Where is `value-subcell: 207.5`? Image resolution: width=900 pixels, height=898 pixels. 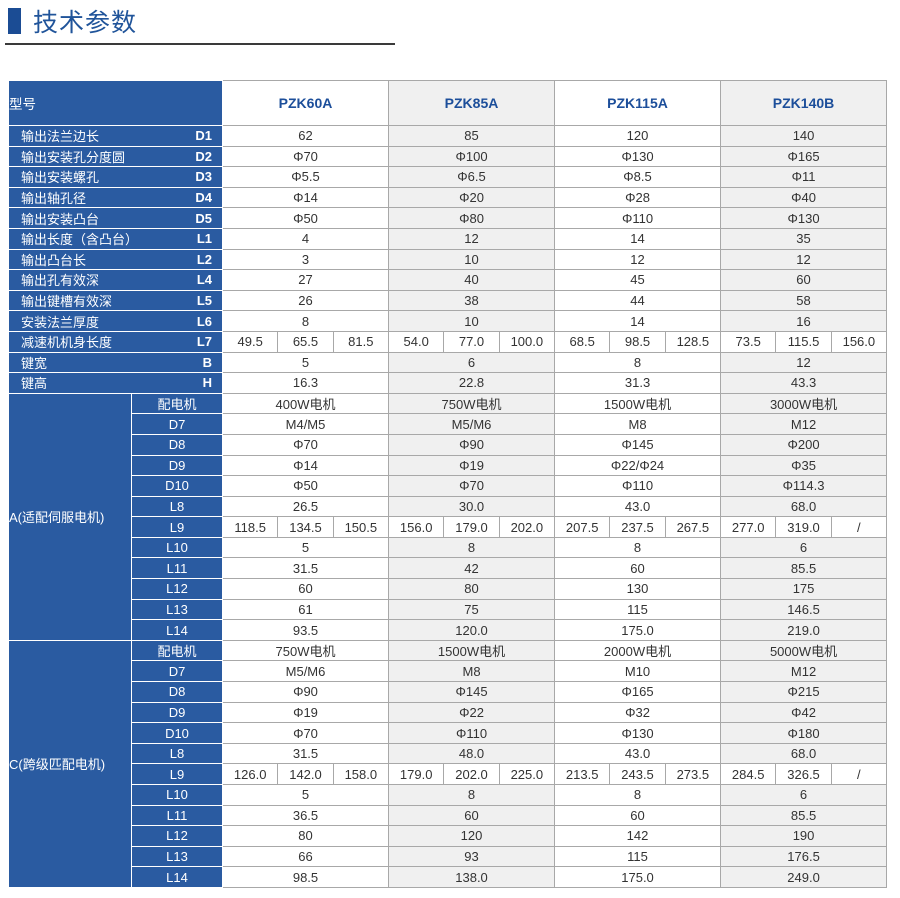
value-subcell: 207.5 is located at coordinates (582, 527).